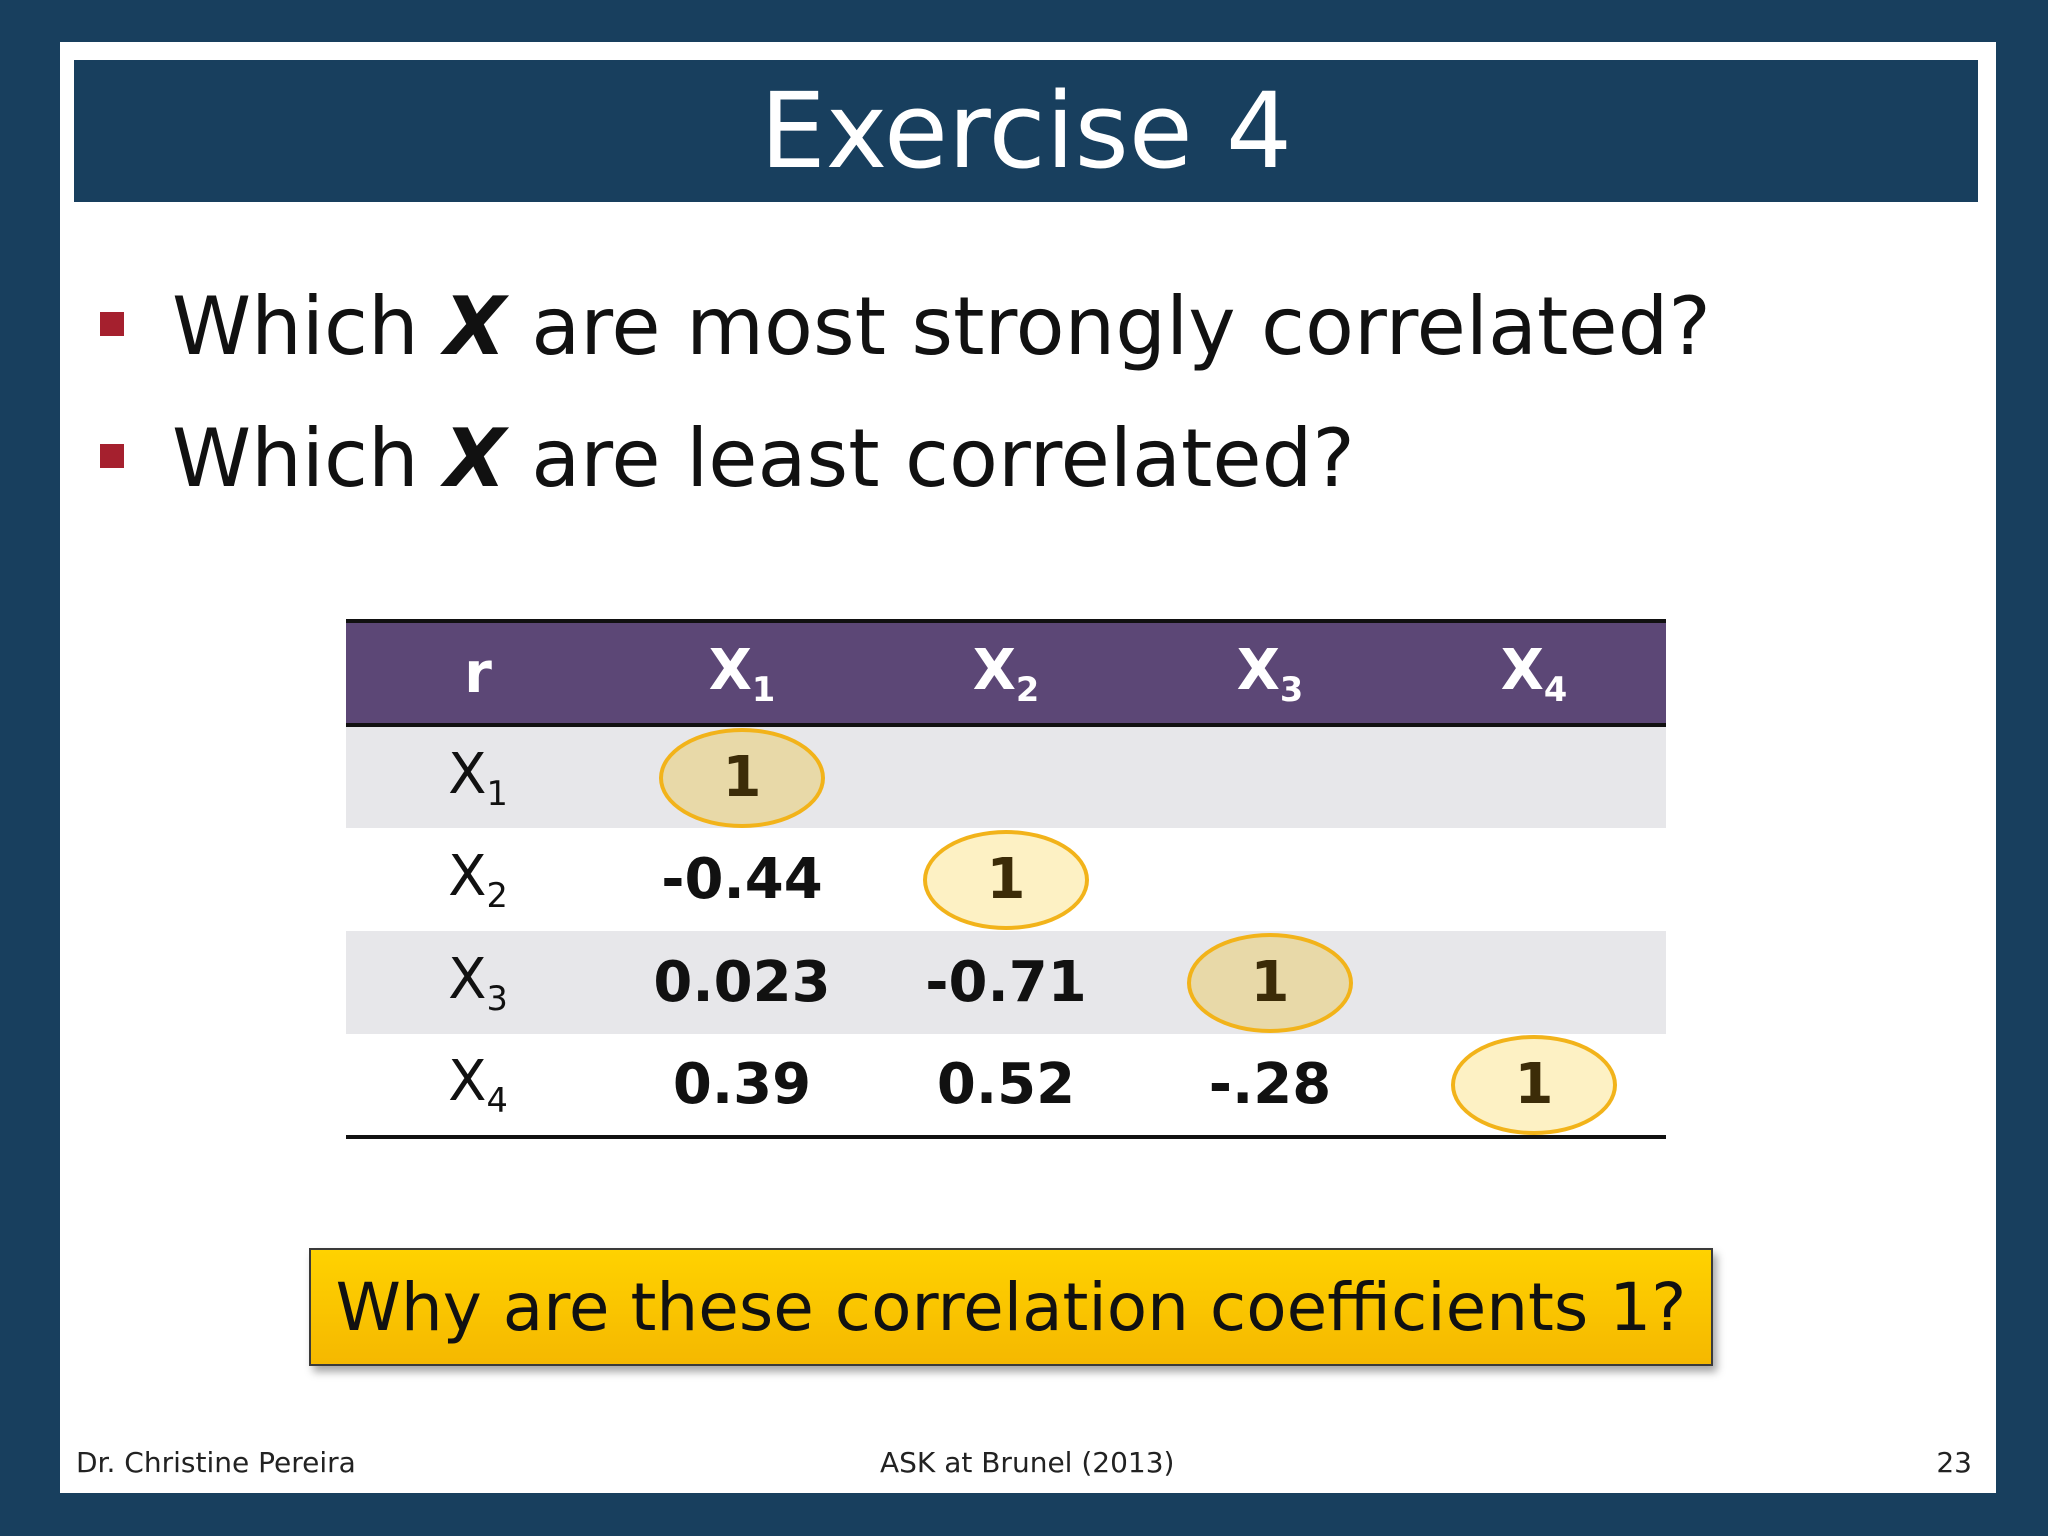 This screenshot has width=2048, height=1536. Describe the element at coordinates (478, 982) in the screenshot. I see `row-label: X3` at that location.